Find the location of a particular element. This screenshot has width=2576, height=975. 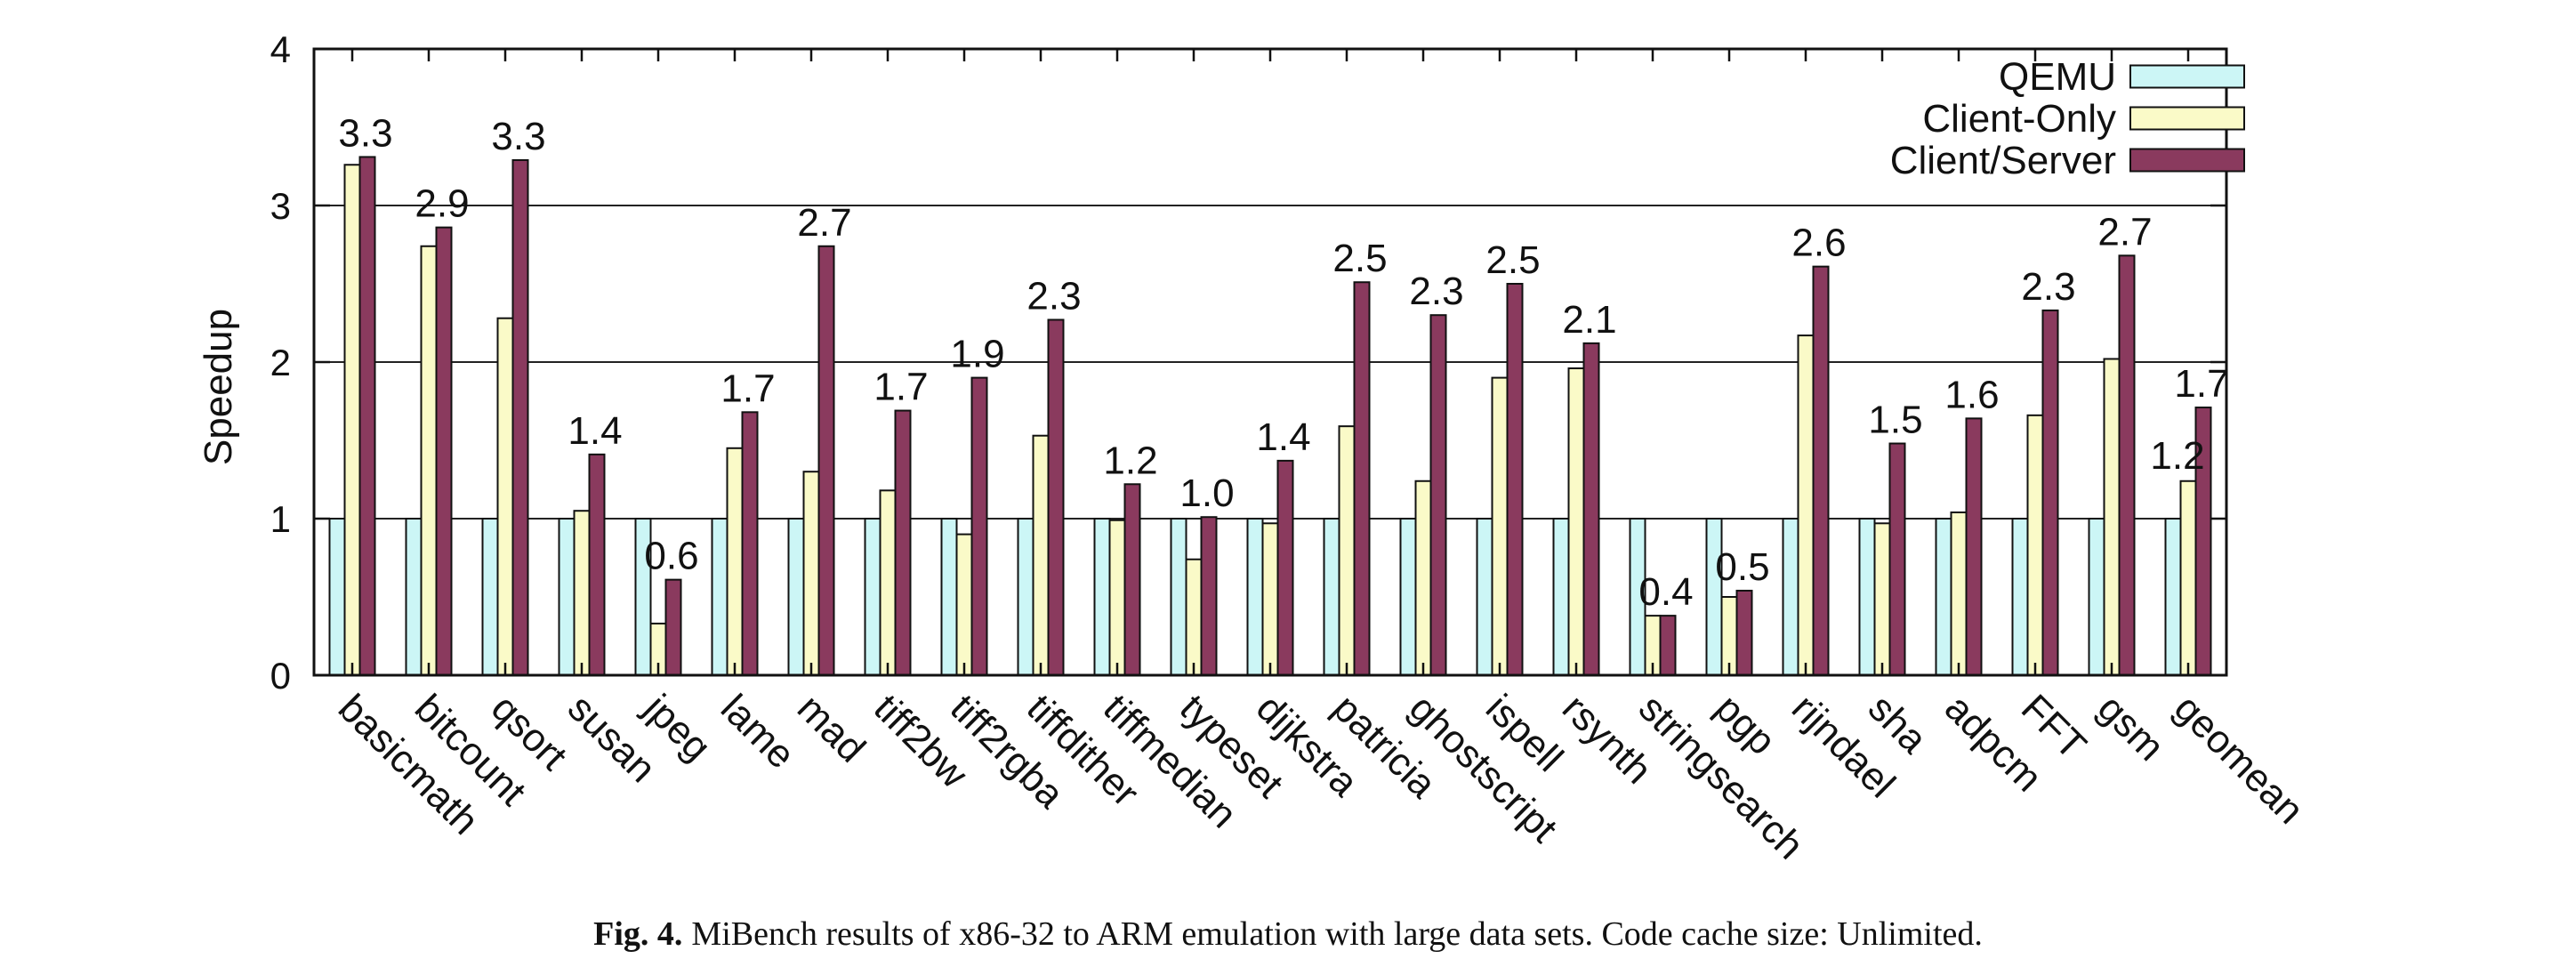

bar-client-server-mad is located at coordinates (826, 461).